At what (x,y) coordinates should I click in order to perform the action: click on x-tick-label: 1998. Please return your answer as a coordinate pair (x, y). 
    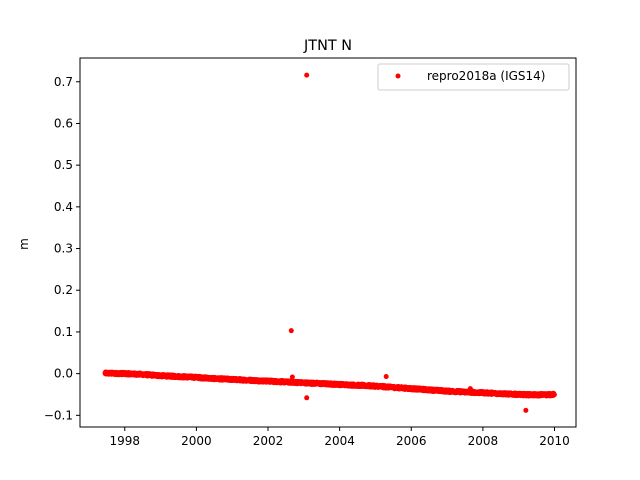
    Looking at the image, I should click on (124, 441).